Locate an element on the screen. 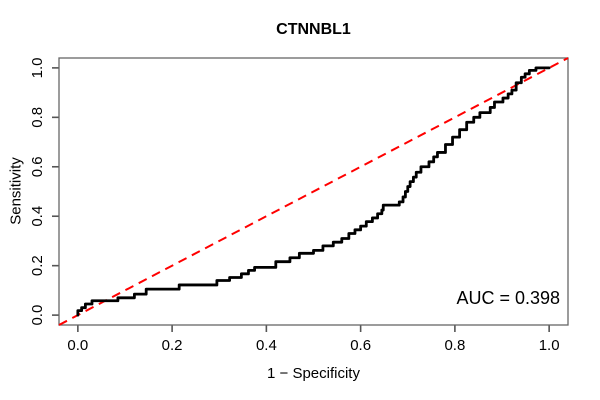  x-tick-label: 0.4 is located at coordinates (266, 345).